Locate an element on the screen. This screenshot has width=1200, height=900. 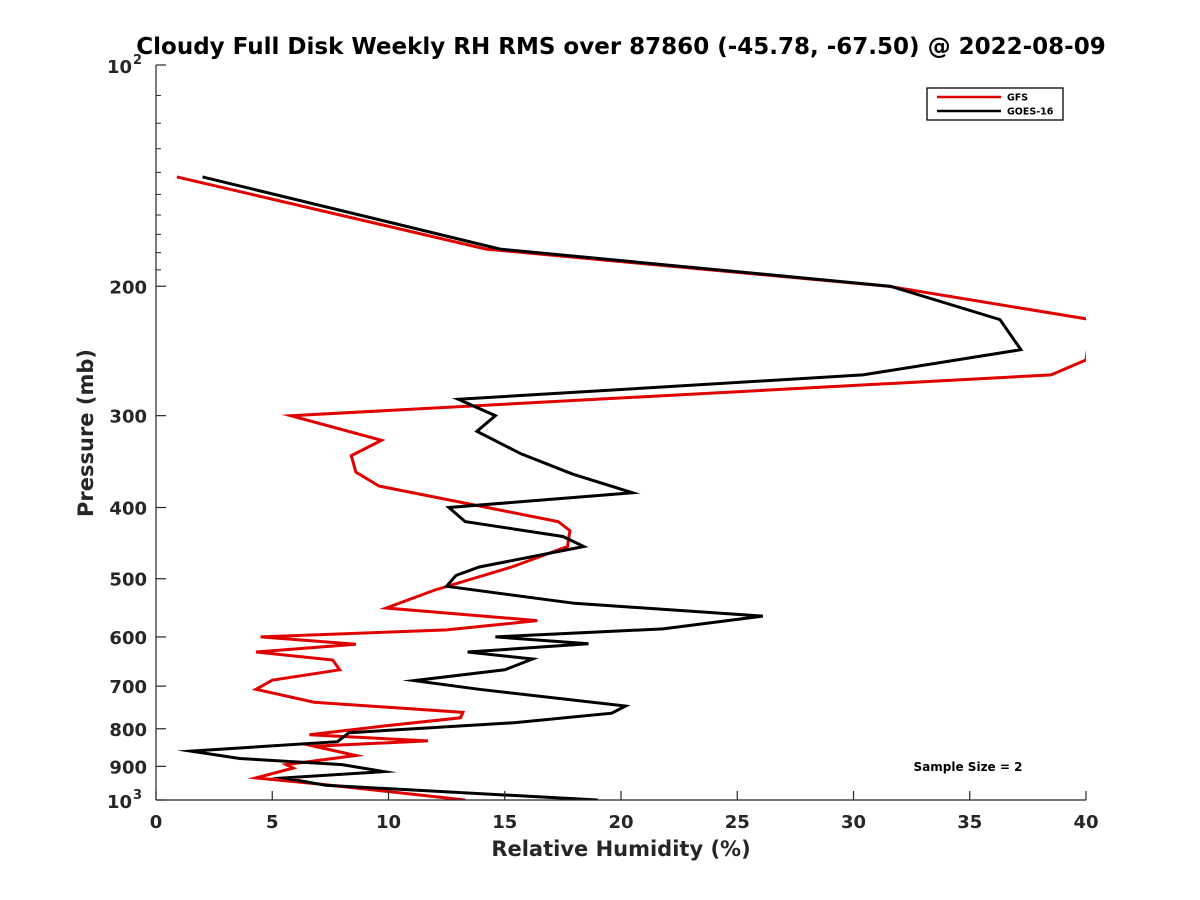
legend-entry: GFS is located at coordinates (1017, 98).